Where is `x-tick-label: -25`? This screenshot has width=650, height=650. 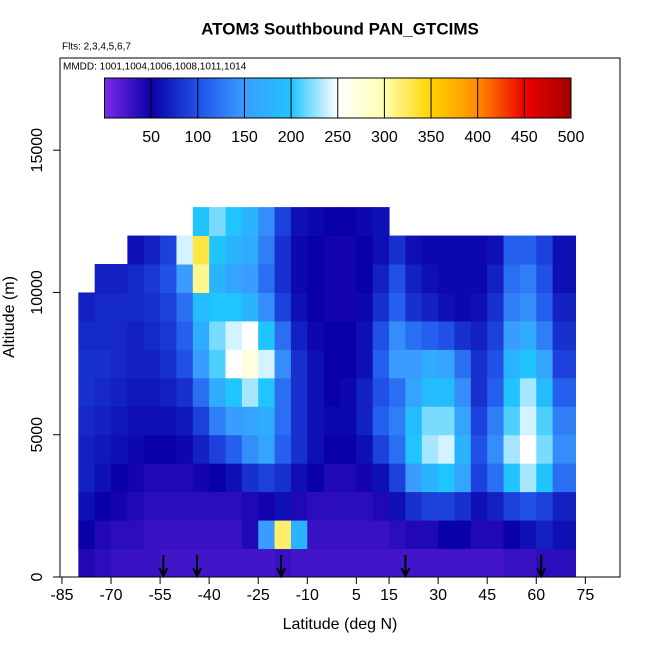 x-tick-label: -25 is located at coordinates (258, 595).